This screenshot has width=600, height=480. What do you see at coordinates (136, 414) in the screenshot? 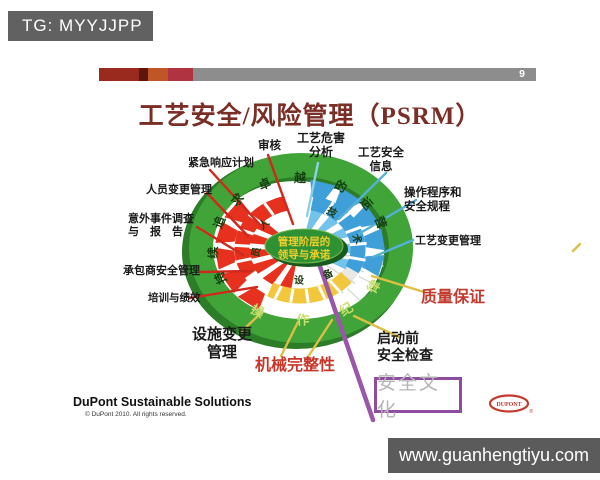
I see `copyright-text: © DuPont 2010. All rights reserved.` at bounding box center [136, 414].